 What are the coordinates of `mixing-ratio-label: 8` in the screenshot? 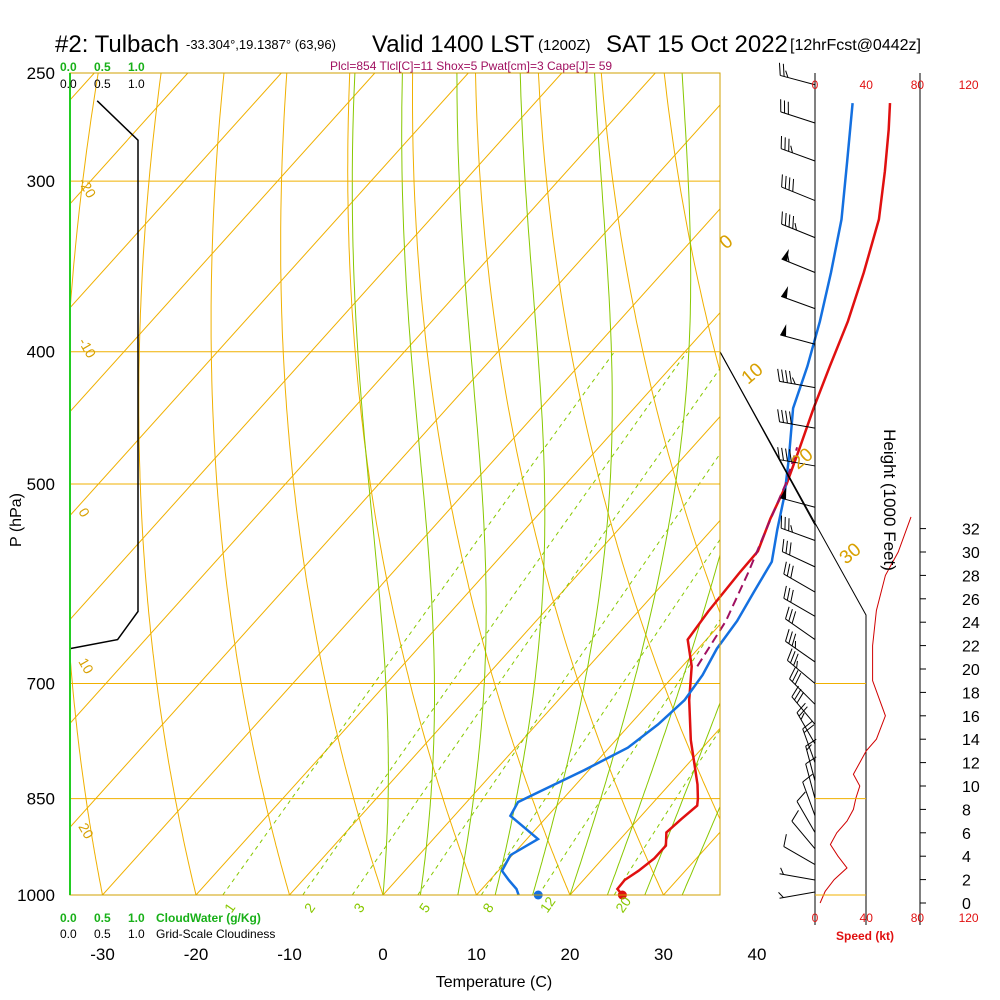 It's located at (488, 908).